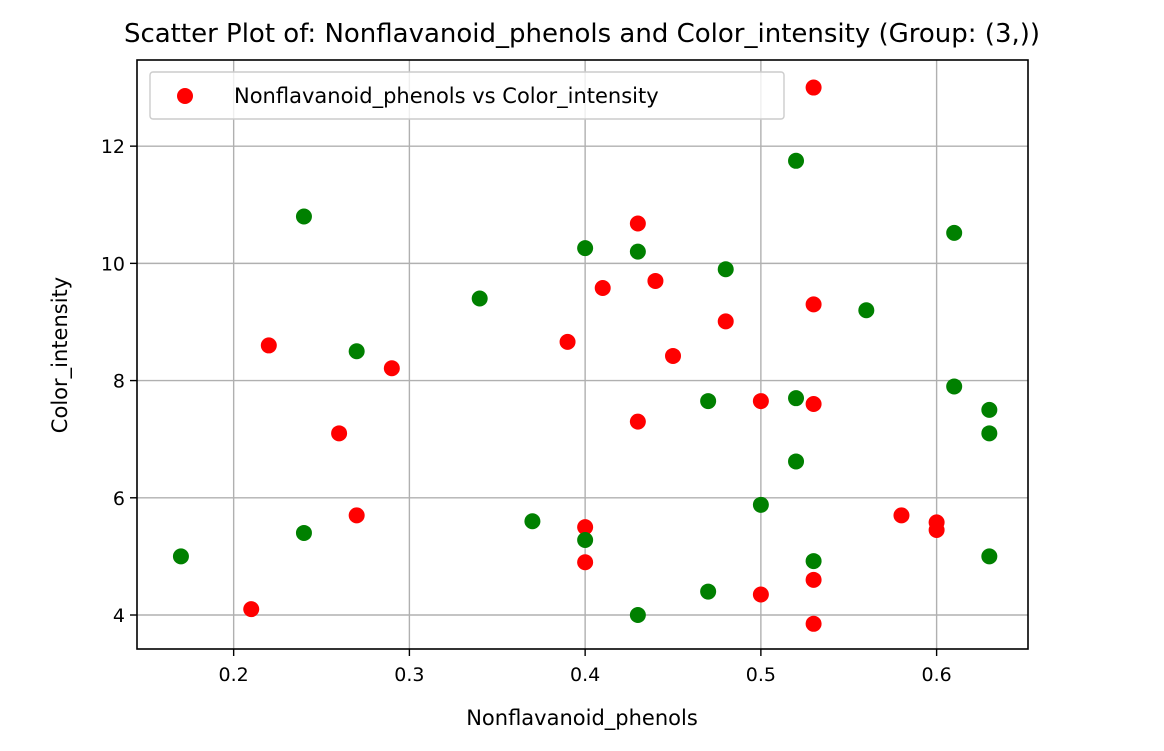 The height and width of the screenshot is (751, 1164). I want to click on x-tick-label: 0.4, so click(585, 675).